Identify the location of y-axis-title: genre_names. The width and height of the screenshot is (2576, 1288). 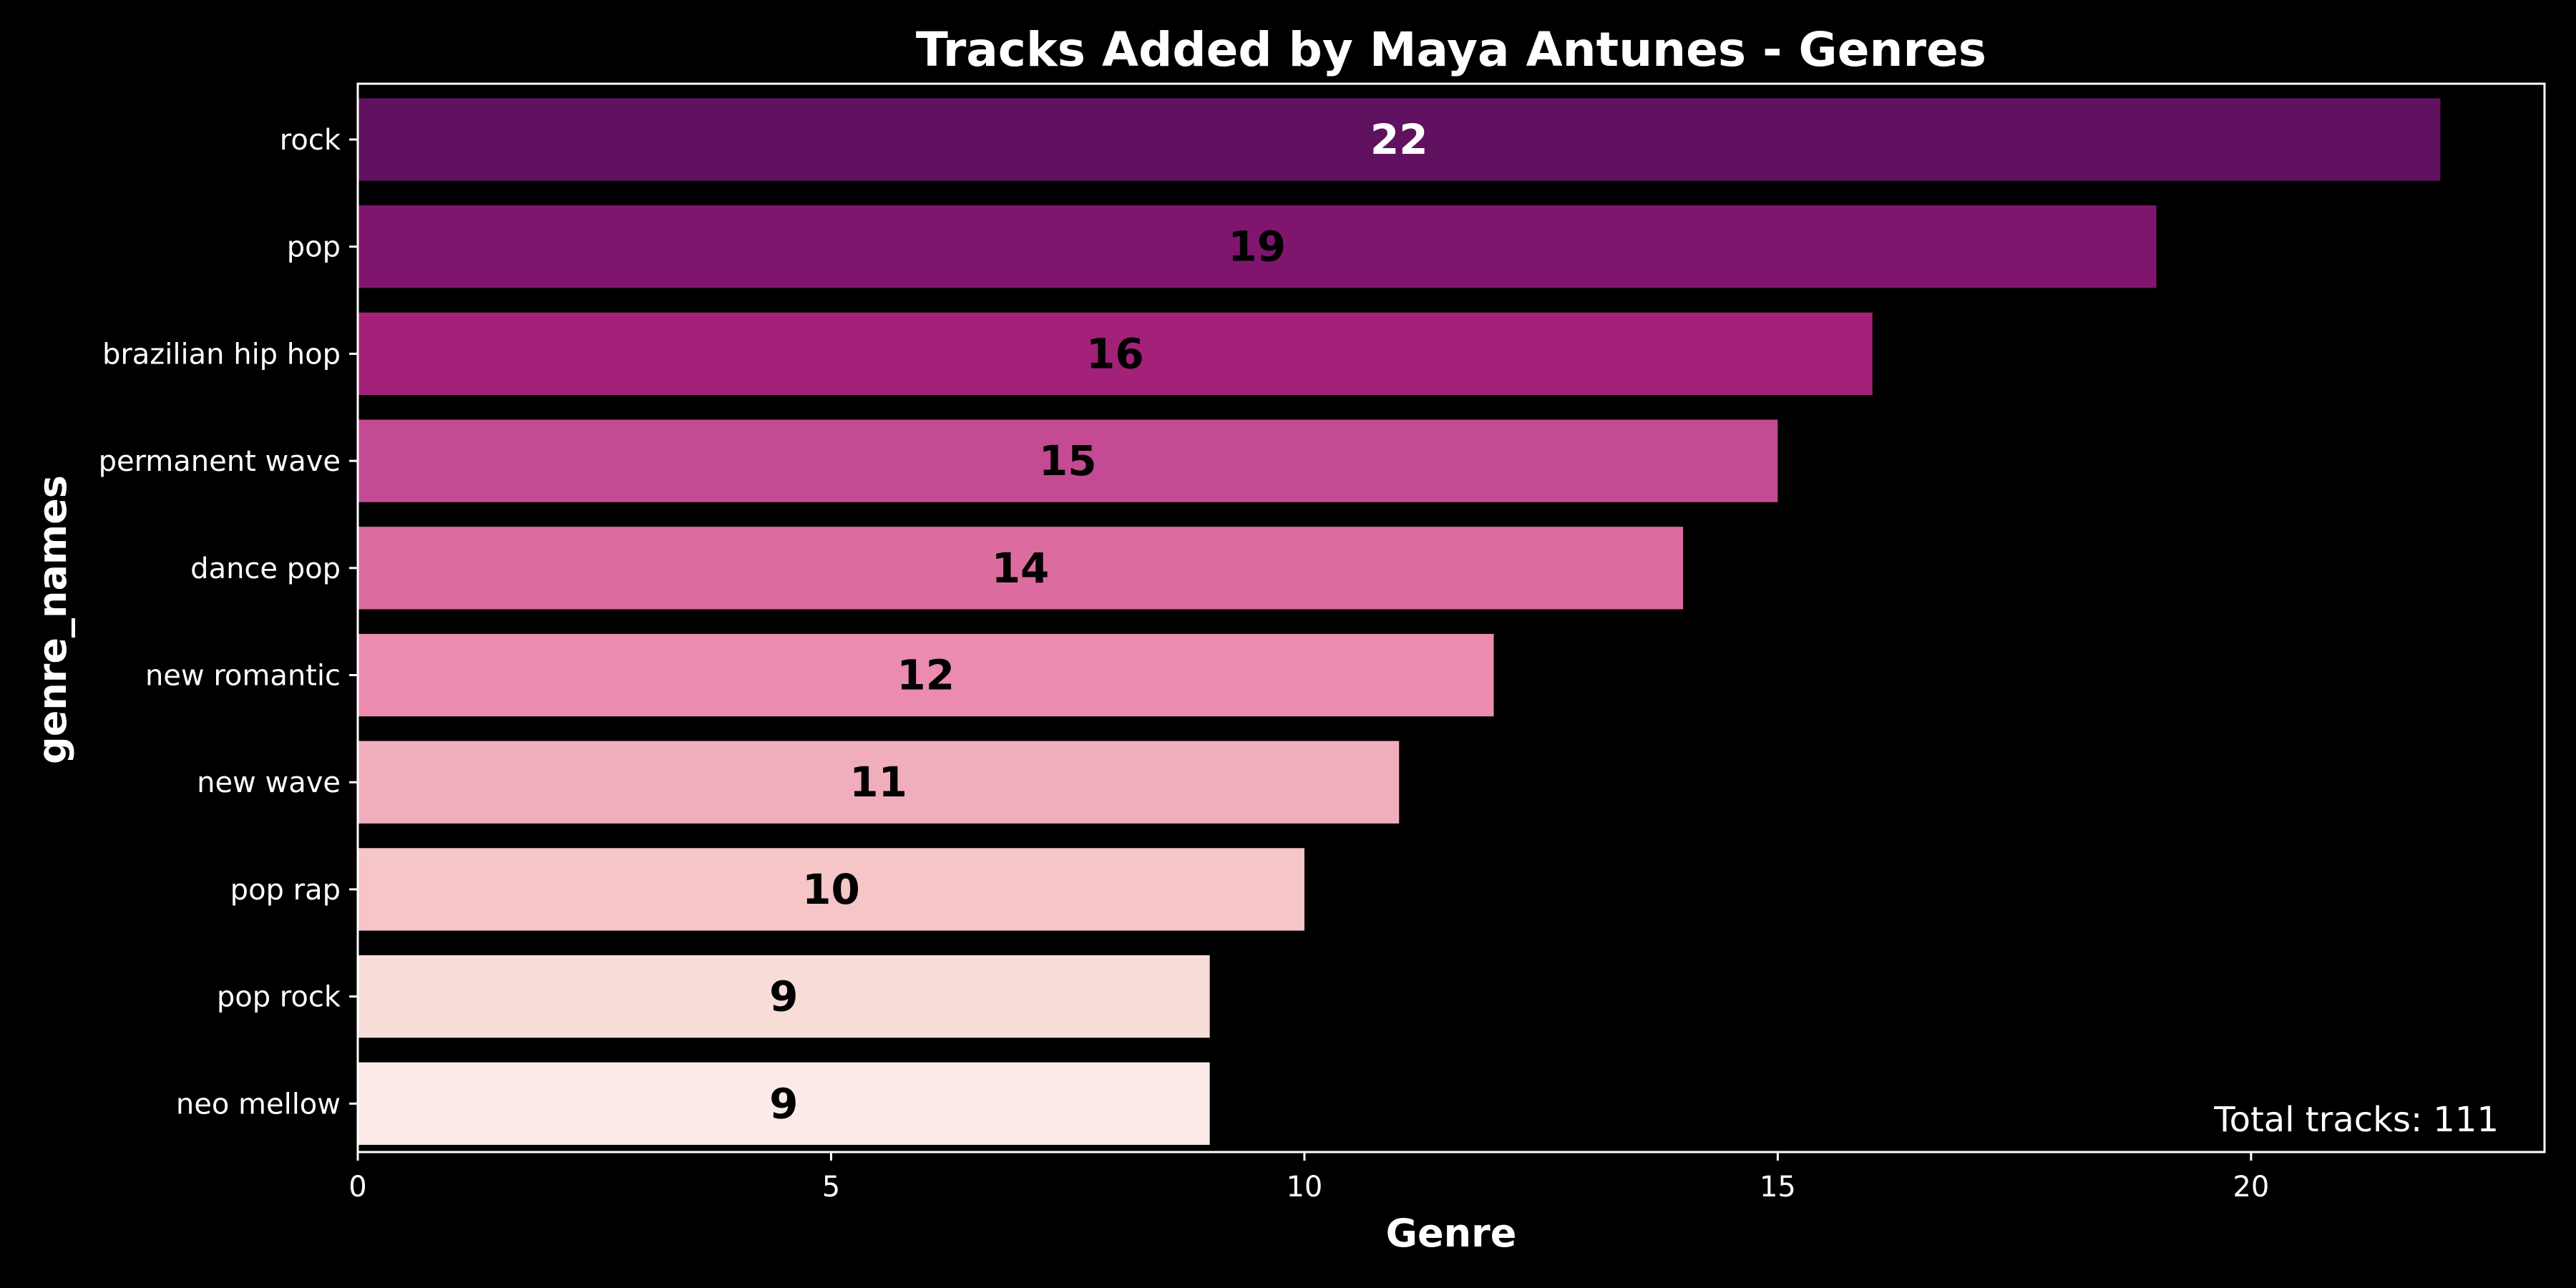
(52, 619).